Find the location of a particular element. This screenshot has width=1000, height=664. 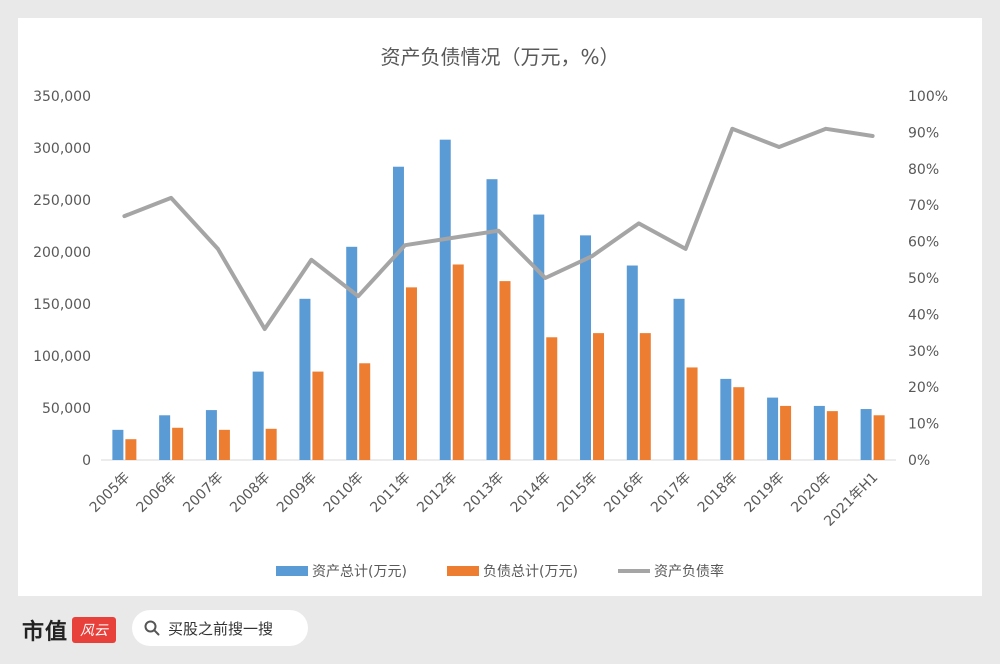

x-tick-label: 2008年 is located at coordinates (250, 493).